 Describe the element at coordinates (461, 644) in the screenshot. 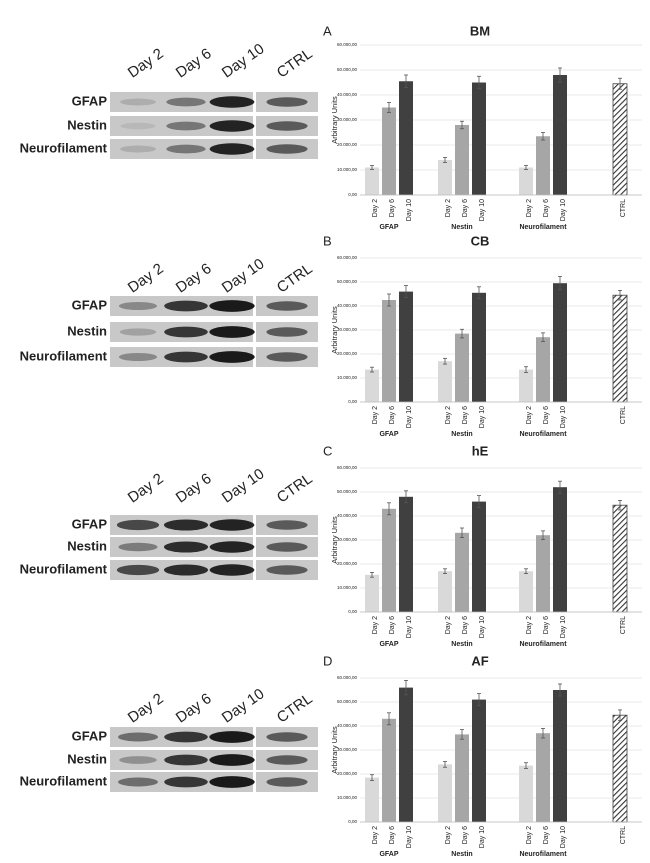

I see `group-label: Nestin` at that location.